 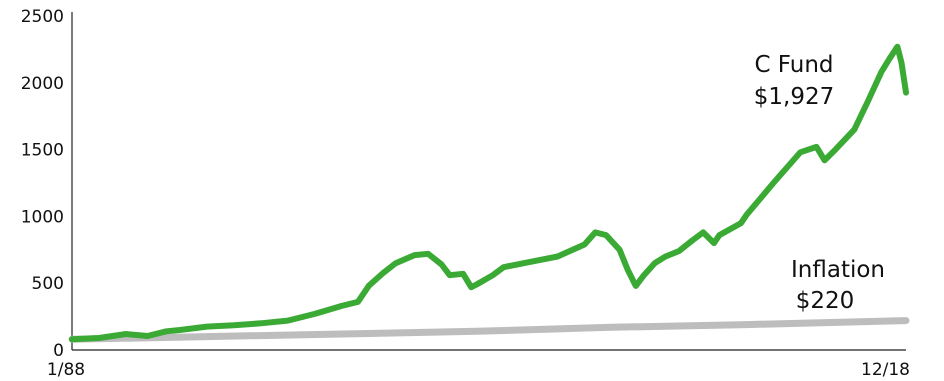 I want to click on x-tick-label: 1/88, so click(x=66, y=370).